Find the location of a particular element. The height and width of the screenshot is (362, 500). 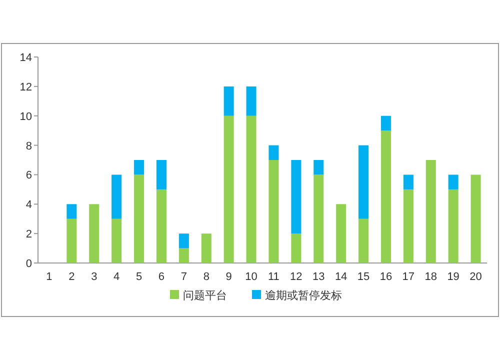

x-tick-label: 15 is located at coordinates (363, 277).